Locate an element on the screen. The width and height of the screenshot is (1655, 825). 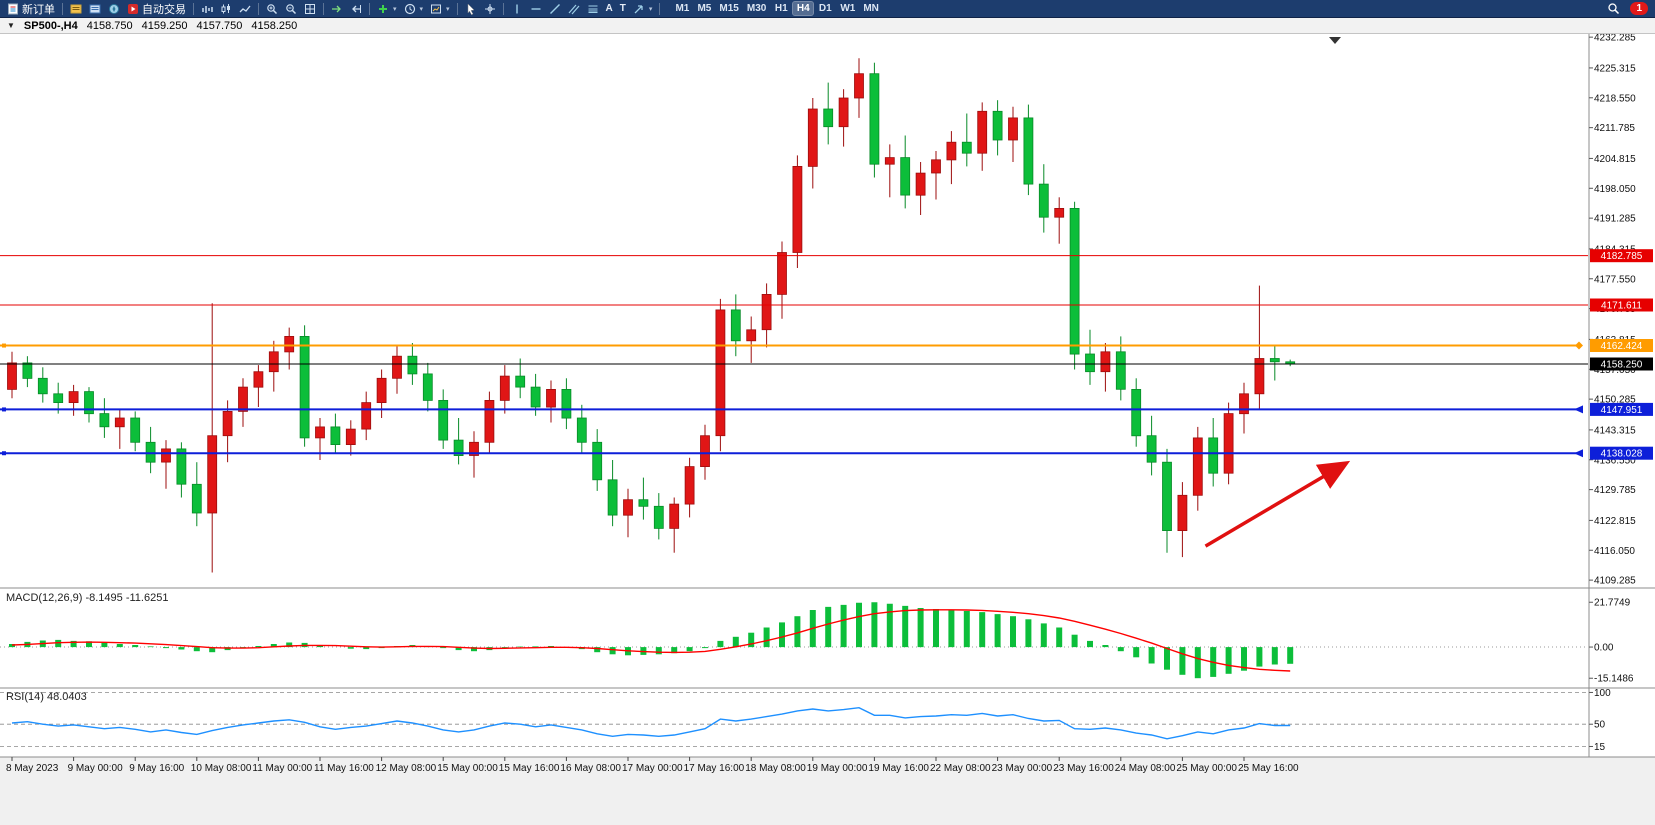
time-axis-label: 11 May 00:00 is located at coordinates (282, 768).